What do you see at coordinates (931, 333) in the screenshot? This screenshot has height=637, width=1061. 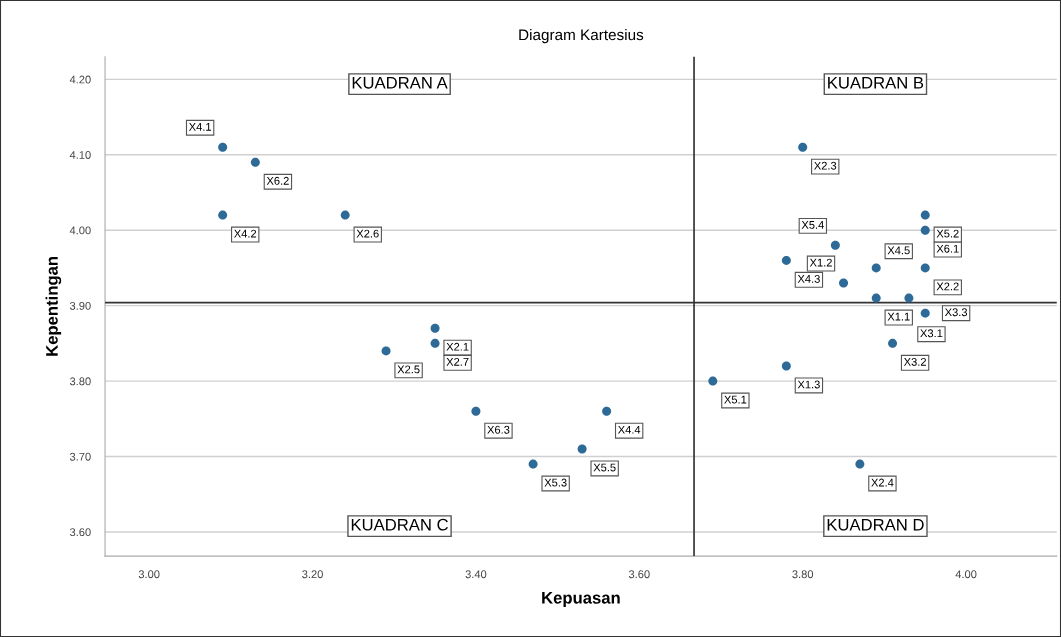 I see `annotation: X3.1` at bounding box center [931, 333].